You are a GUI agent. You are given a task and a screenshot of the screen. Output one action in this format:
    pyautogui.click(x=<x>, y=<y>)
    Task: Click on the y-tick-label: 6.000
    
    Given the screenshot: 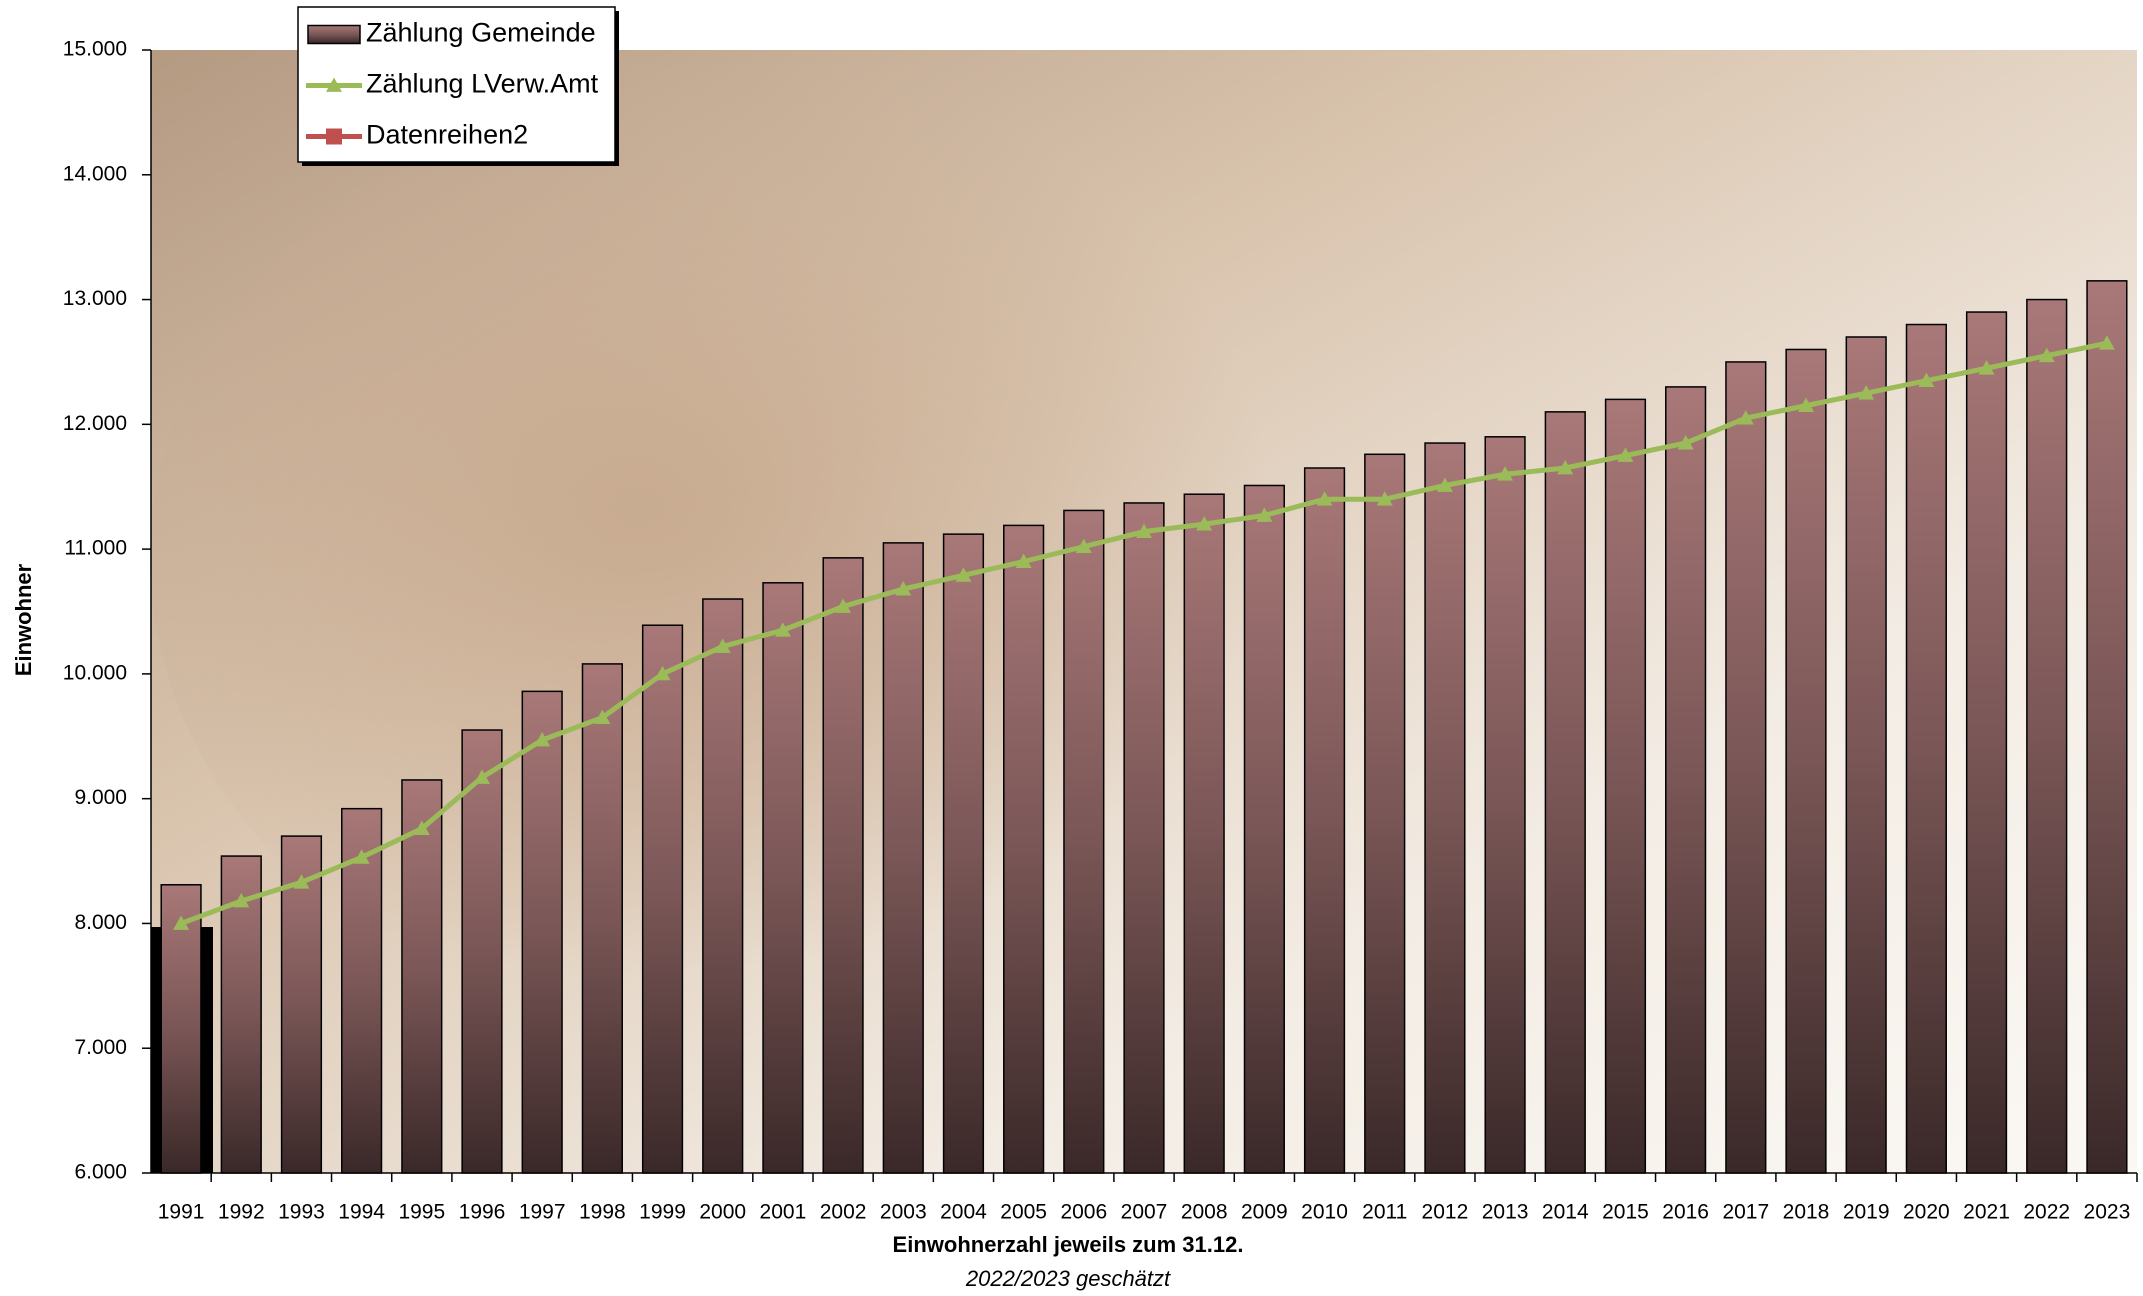 What is the action you would take?
    pyautogui.click(x=100, y=1172)
    